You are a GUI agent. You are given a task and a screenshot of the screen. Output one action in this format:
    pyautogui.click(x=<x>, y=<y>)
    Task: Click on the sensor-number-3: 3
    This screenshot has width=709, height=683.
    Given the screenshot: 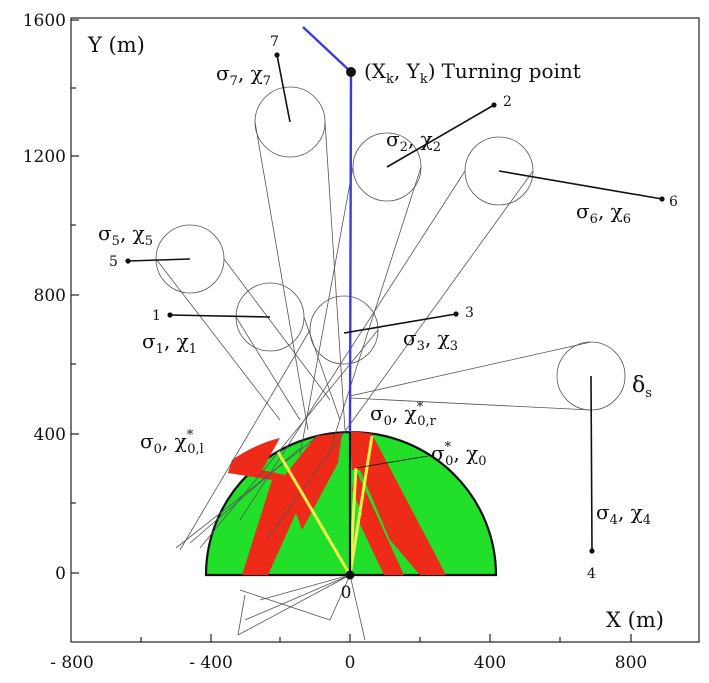 What is the action you would take?
    pyautogui.click(x=469, y=313)
    